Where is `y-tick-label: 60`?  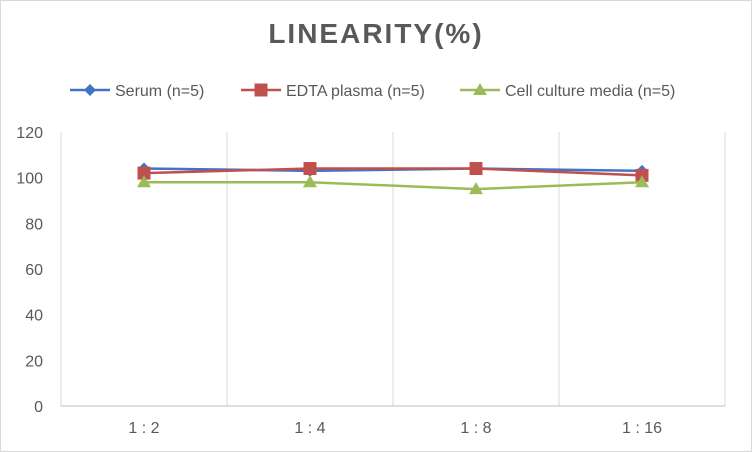 y-tick-label: 60 is located at coordinates (34, 270).